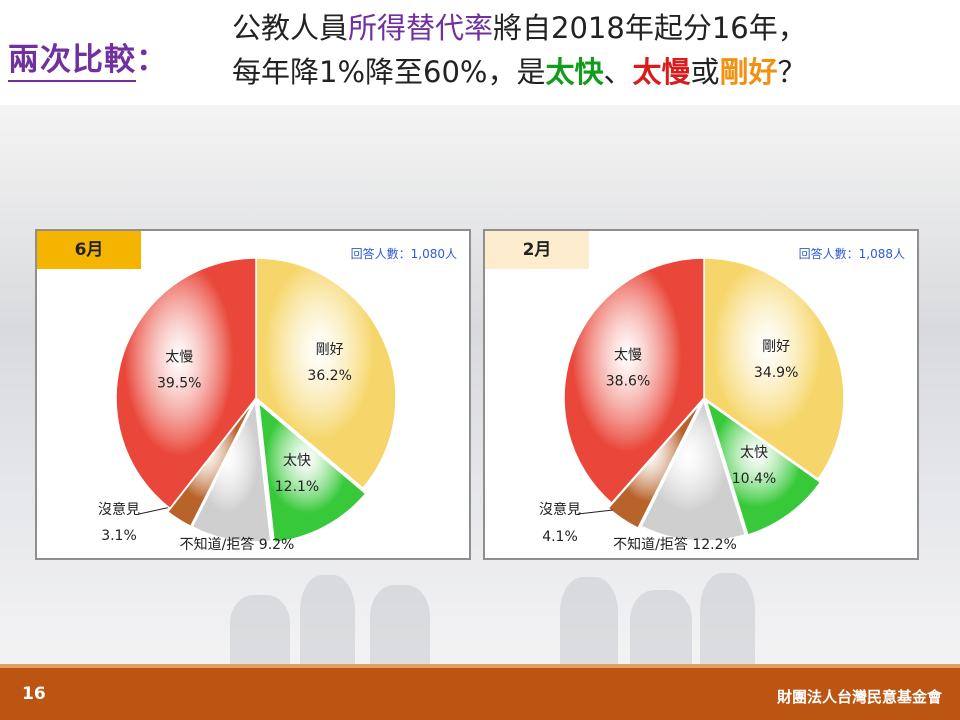 The image size is (960, 720). I want to click on pie-chart-june: 剛好 36.2% 太快 12.1% 不知道/拒答 9.2% 沒意見 3.1% 太慢 39.5%, so click(247, 405).